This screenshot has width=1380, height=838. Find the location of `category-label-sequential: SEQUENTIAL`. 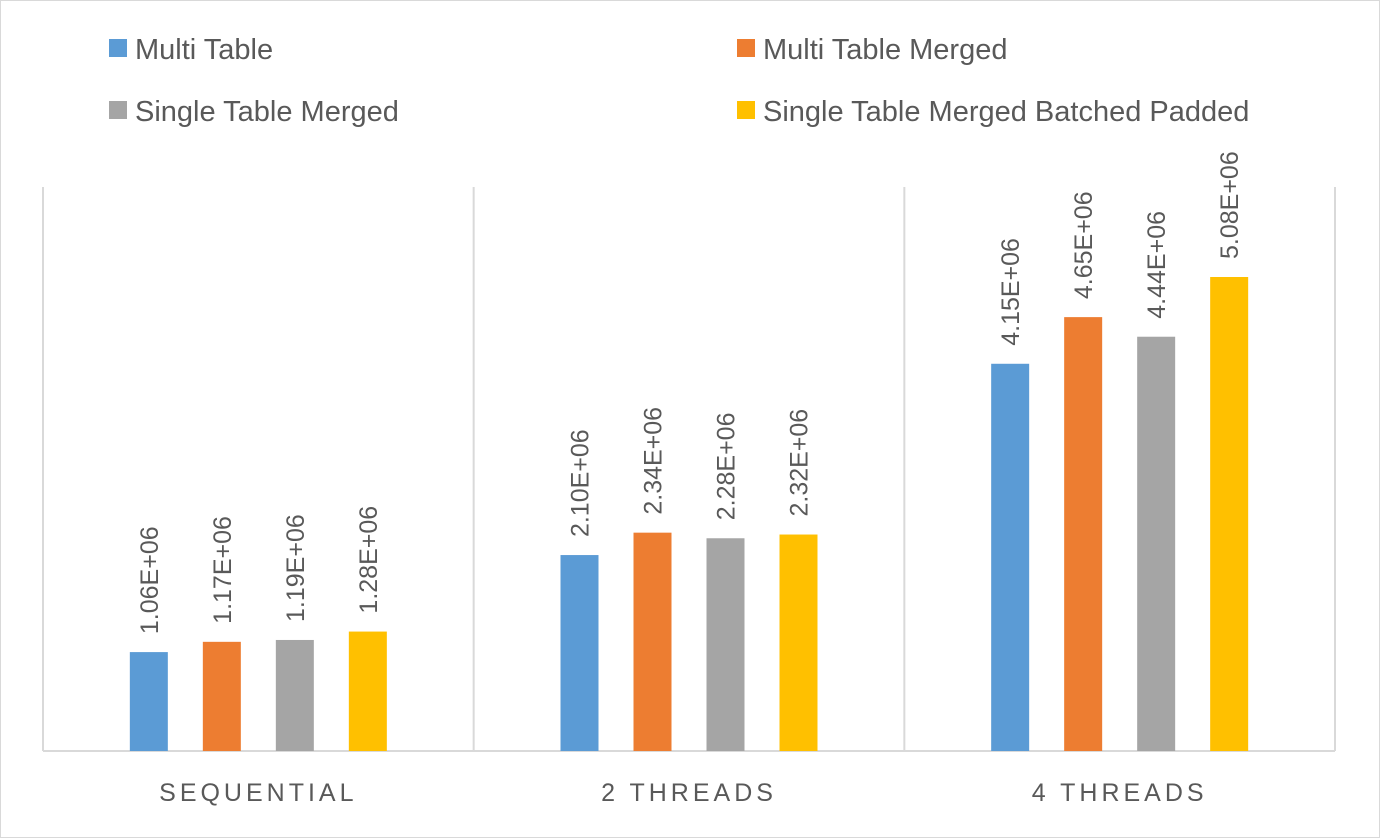

category-label-sequential: SEQUENTIAL is located at coordinates (258, 793).